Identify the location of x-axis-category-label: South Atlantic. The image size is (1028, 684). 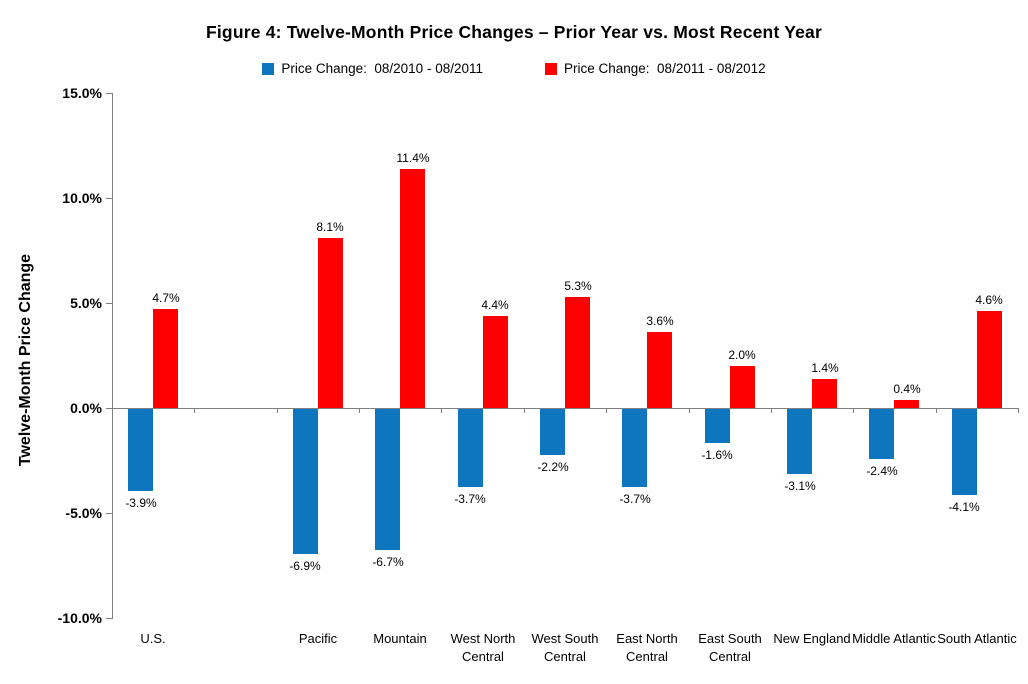
(977, 638).